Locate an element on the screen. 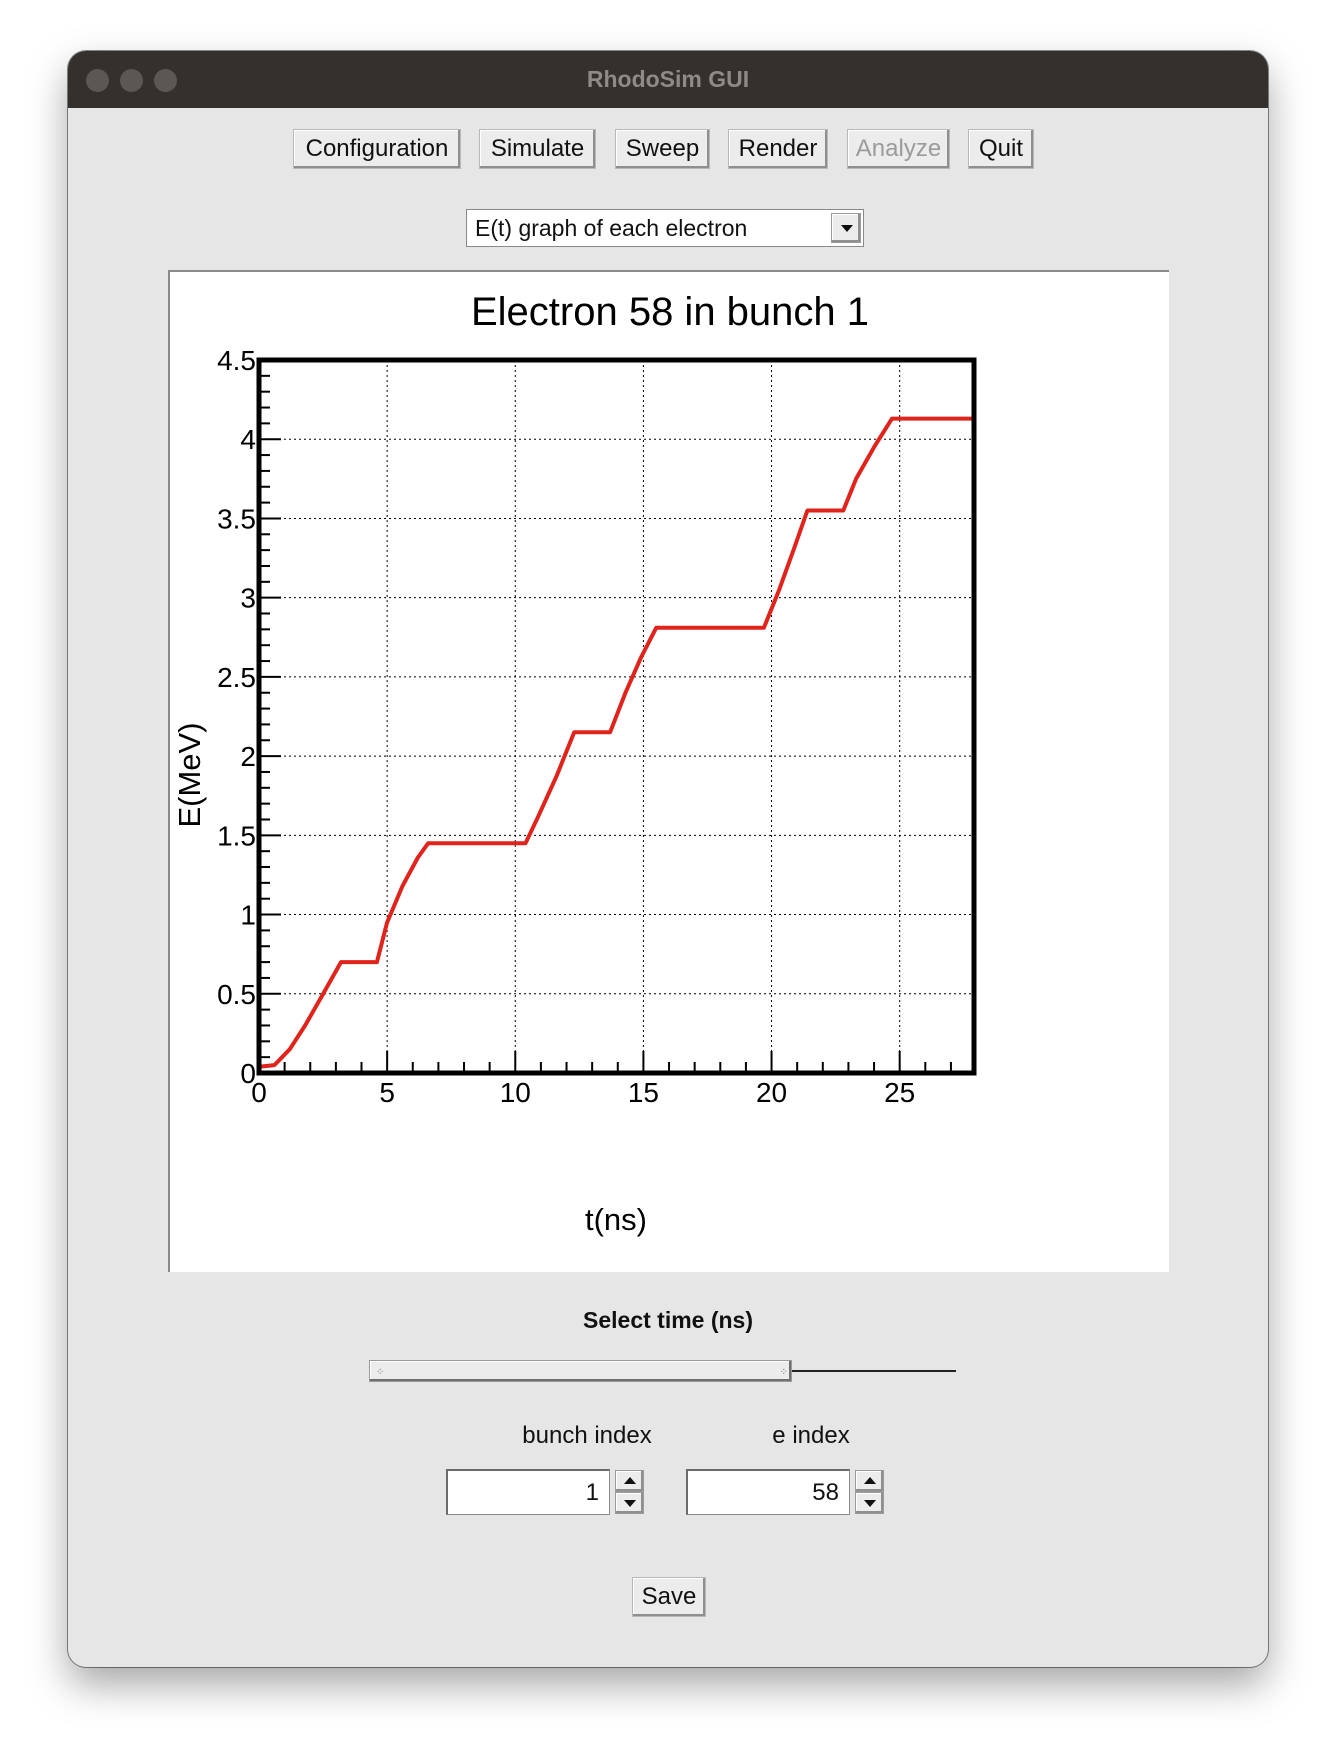 The height and width of the screenshot is (1752, 1336). close-window-button is located at coordinates (97, 80).